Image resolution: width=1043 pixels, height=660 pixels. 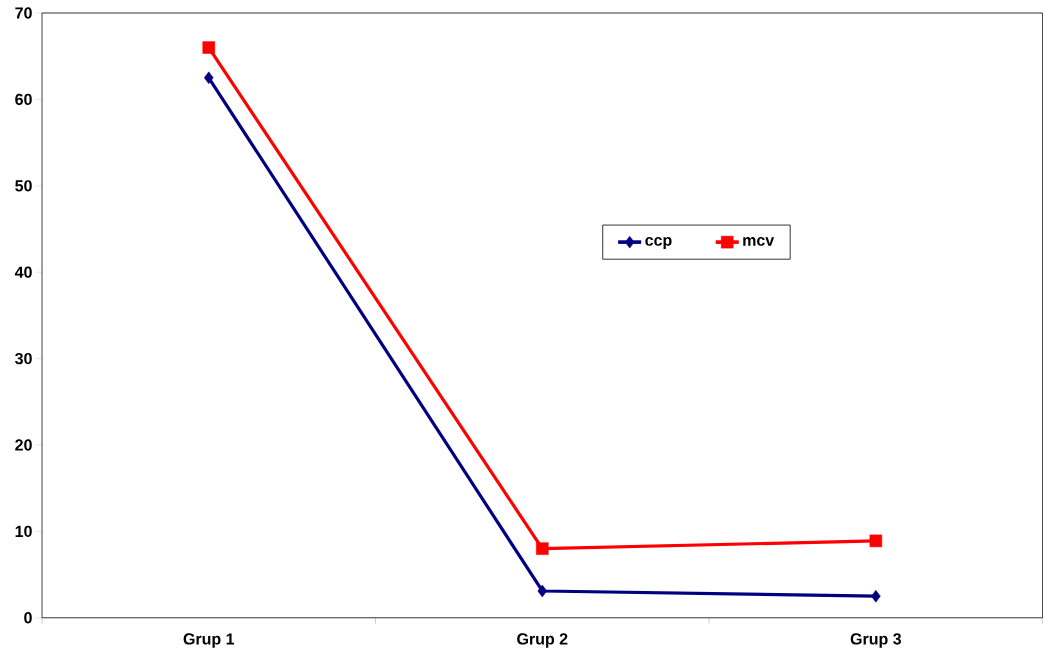 I want to click on x-tick-label: Grup 2, so click(x=542, y=640).